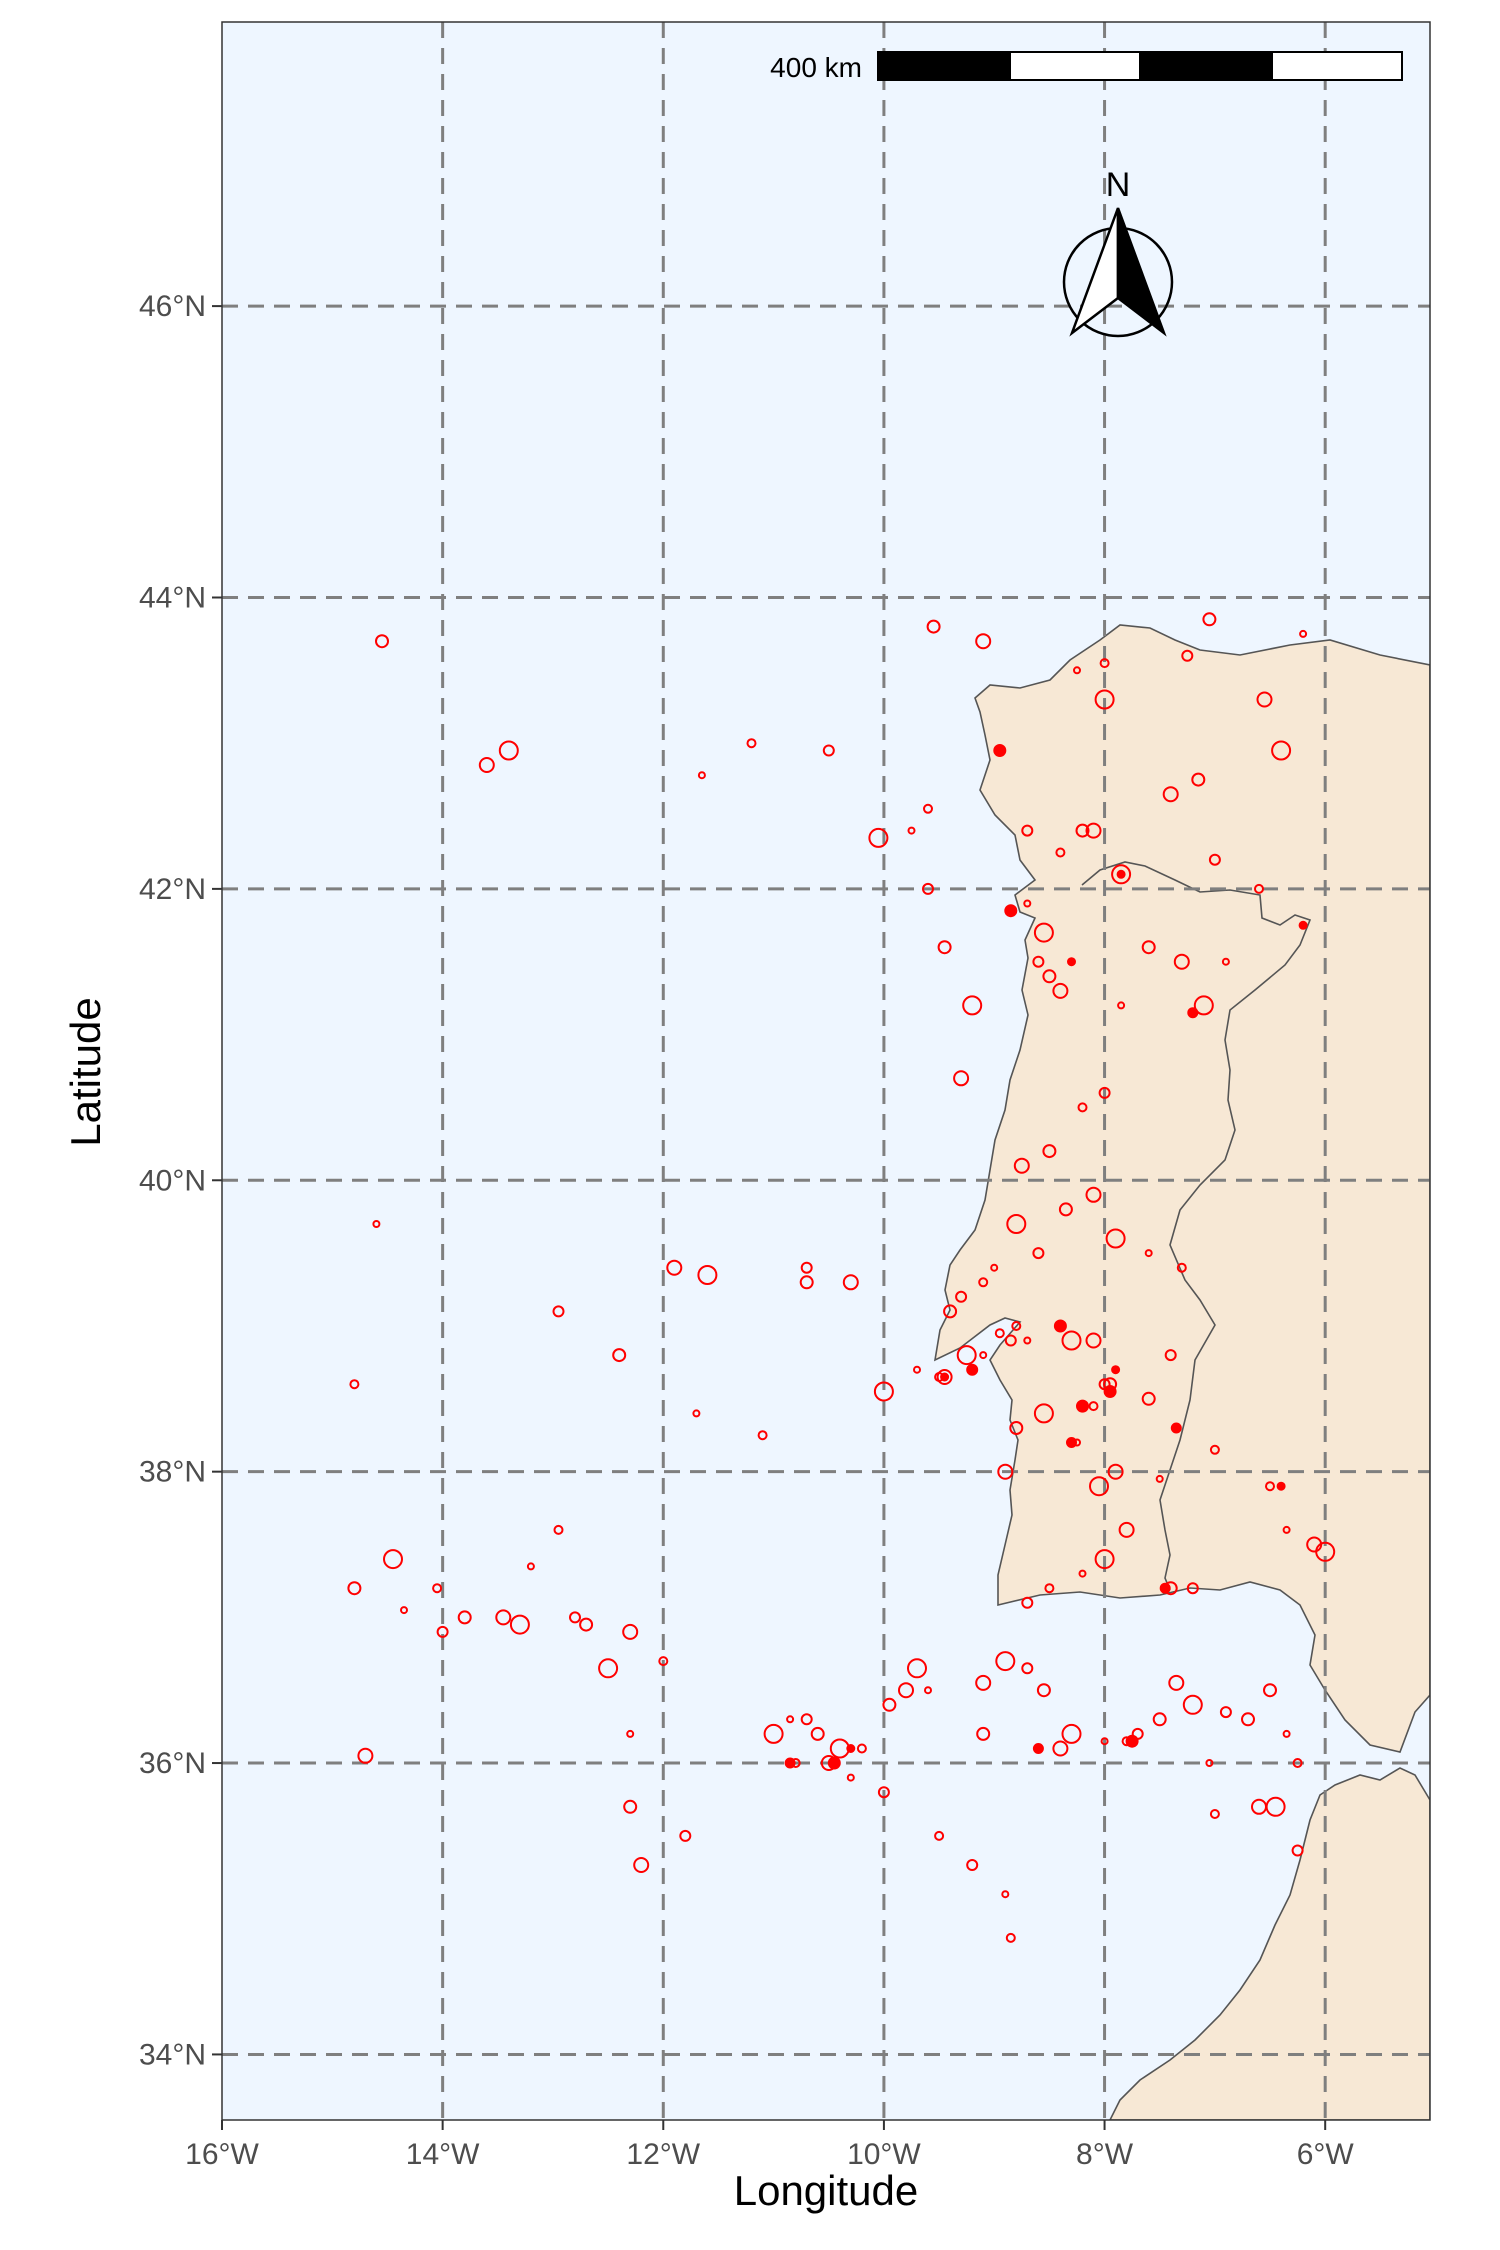  What do you see at coordinates (816, 67) in the screenshot?
I see `scale-bar-label: 400 km` at bounding box center [816, 67].